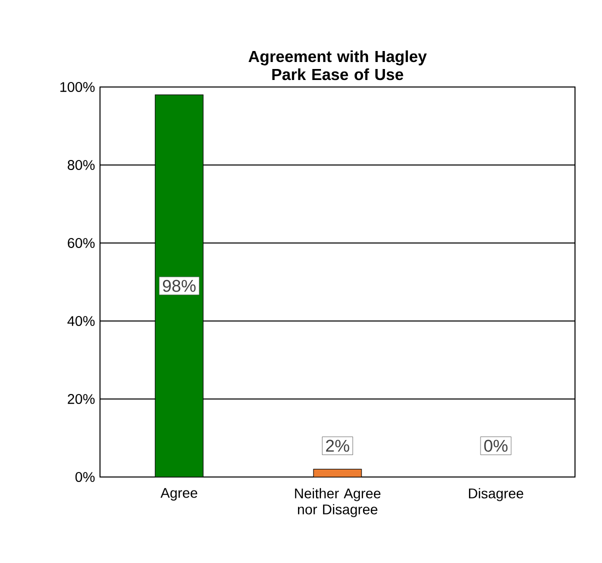 Image resolution: width=602 pixels, height=563 pixels. I want to click on y-tick-label: 0%, so click(85, 477).